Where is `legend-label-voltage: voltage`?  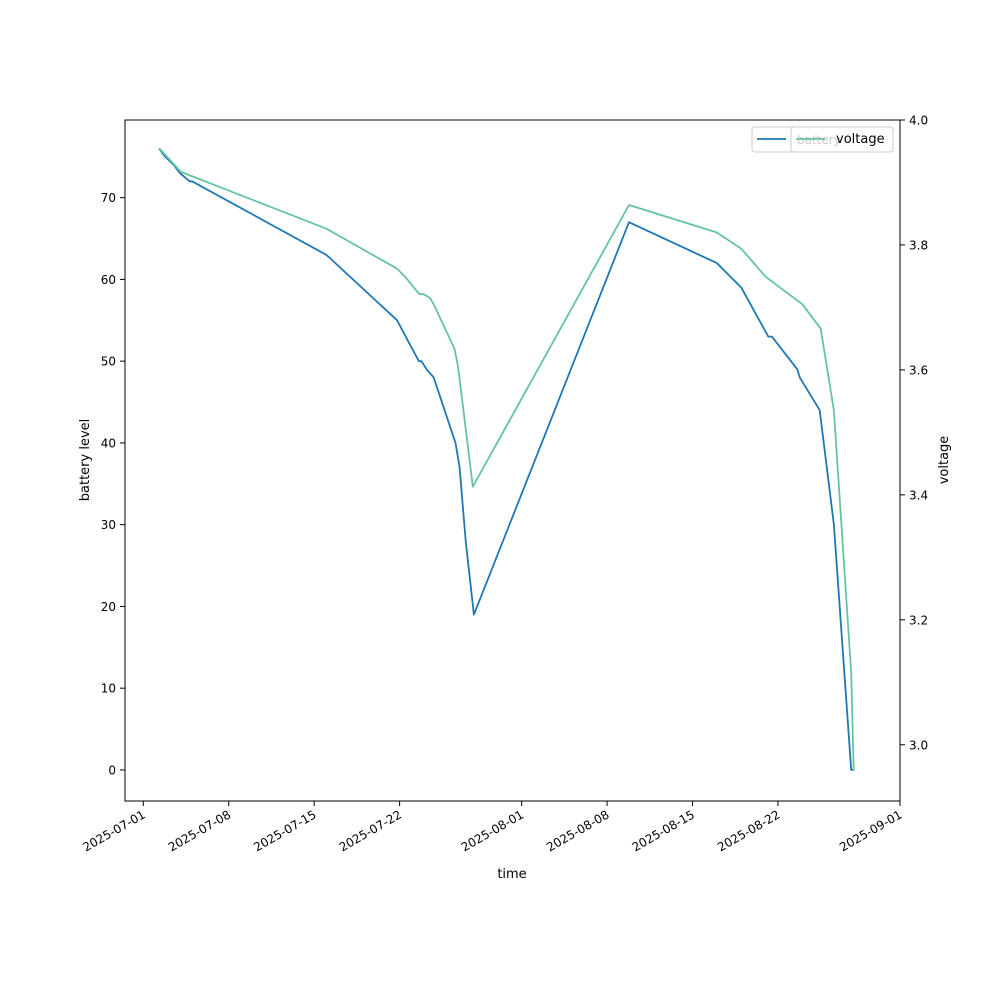
legend-label-voltage: voltage is located at coordinates (860, 139).